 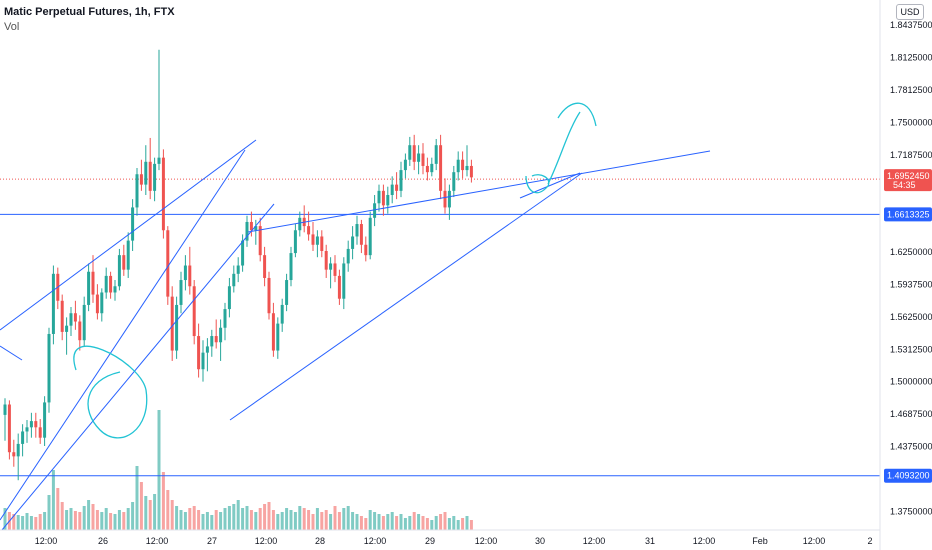 What do you see at coordinates (430, 541) in the screenshot?
I see `x-tick-label: 29` at bounding box center [430, 541].